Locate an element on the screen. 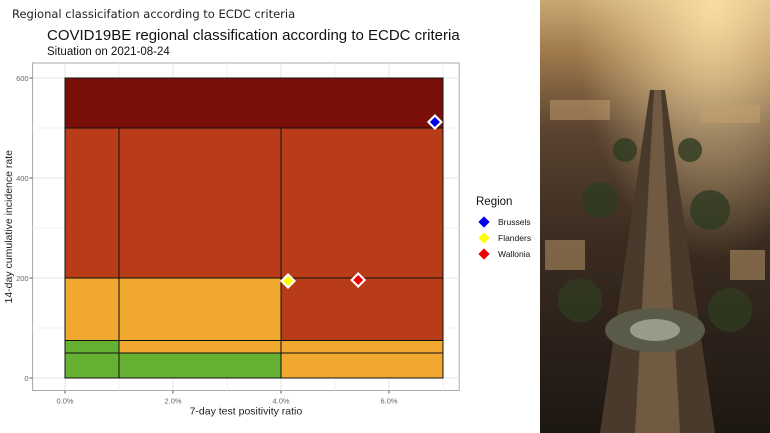 The width and height of the screenshot is (770, 433). y-axis-label: 14-day cumulative incidence rate is located at coordinates (9, 227).